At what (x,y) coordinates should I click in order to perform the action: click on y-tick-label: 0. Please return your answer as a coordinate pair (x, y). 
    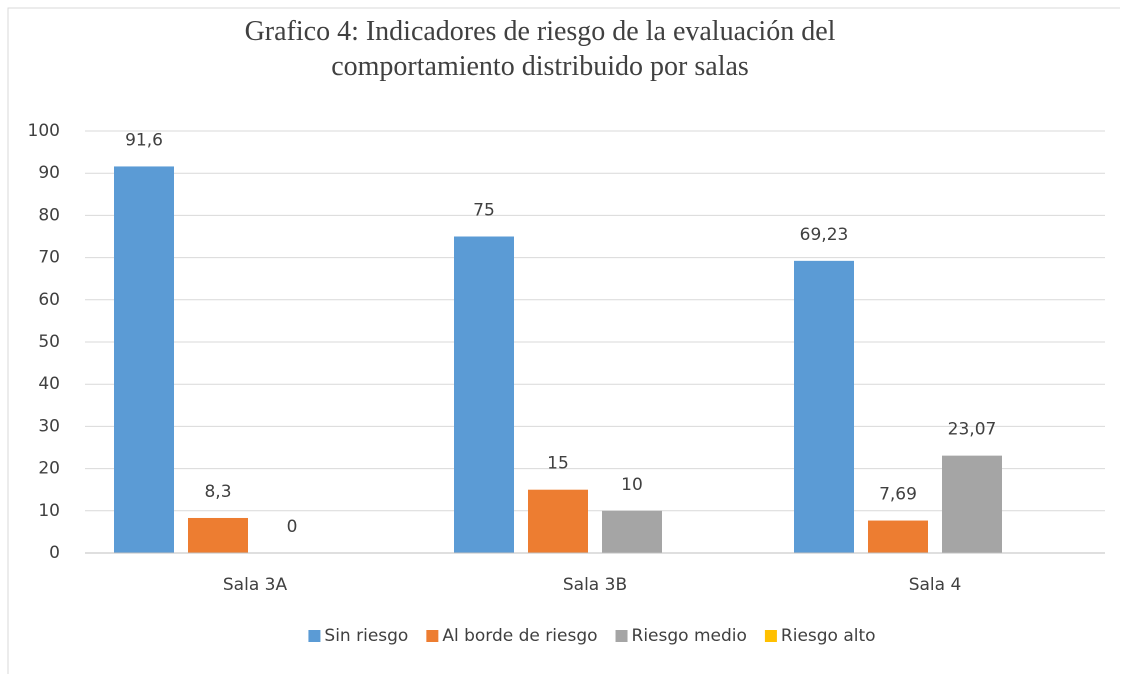
    Looking at the image, I should click on (54, 553).